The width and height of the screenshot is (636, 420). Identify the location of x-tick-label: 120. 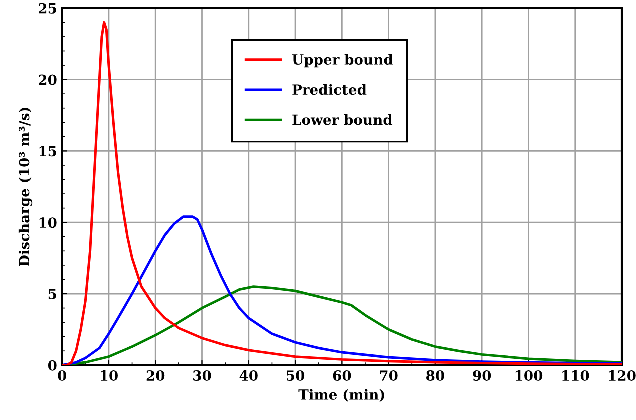
(622, 376).